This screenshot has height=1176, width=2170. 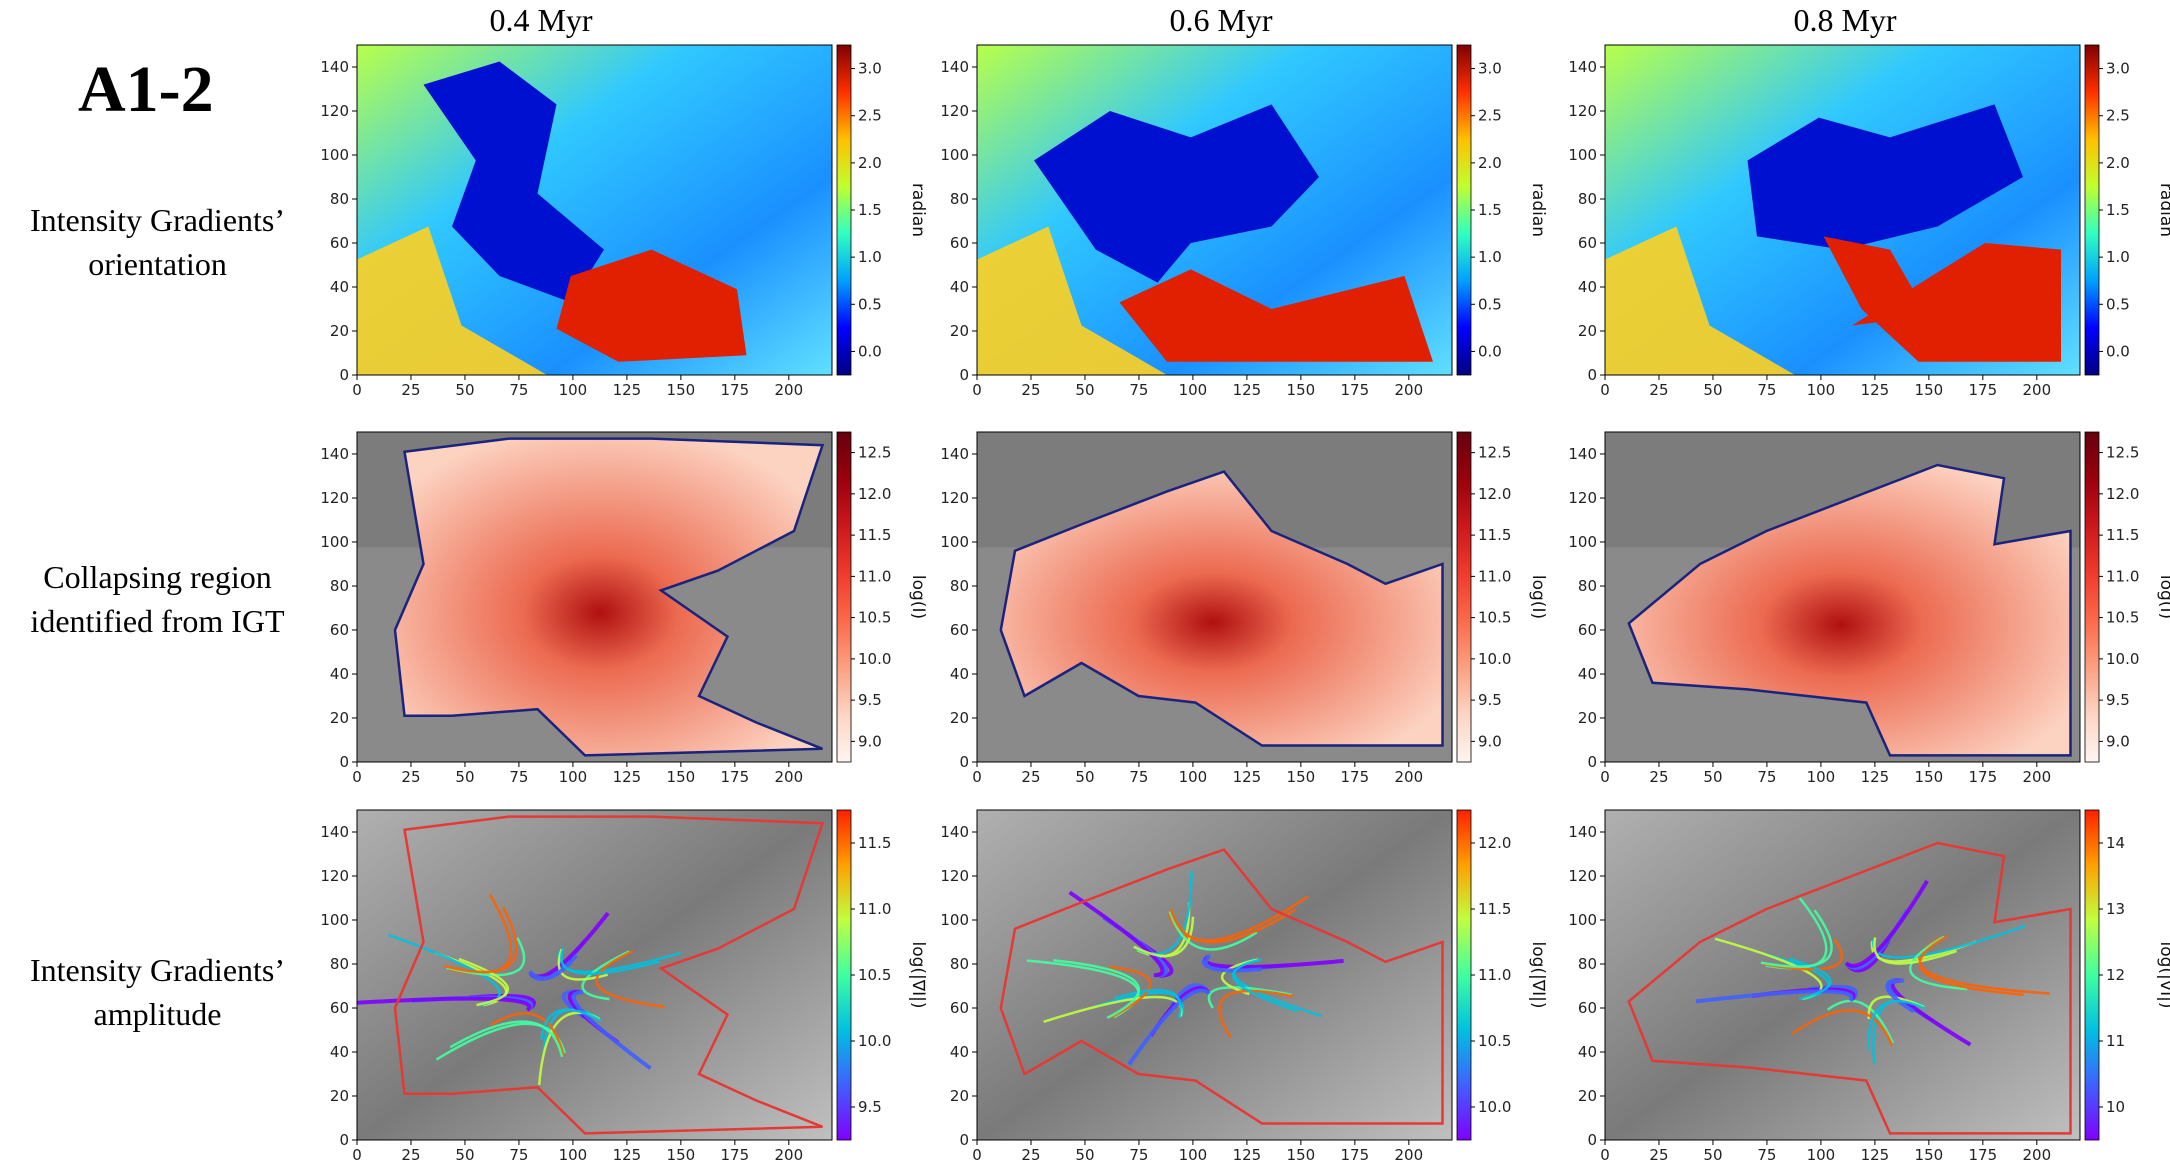 What do you see at coordinates (1464, 210) in the screenshot?
I see `colorbar` at bounding box center [1464, 210].